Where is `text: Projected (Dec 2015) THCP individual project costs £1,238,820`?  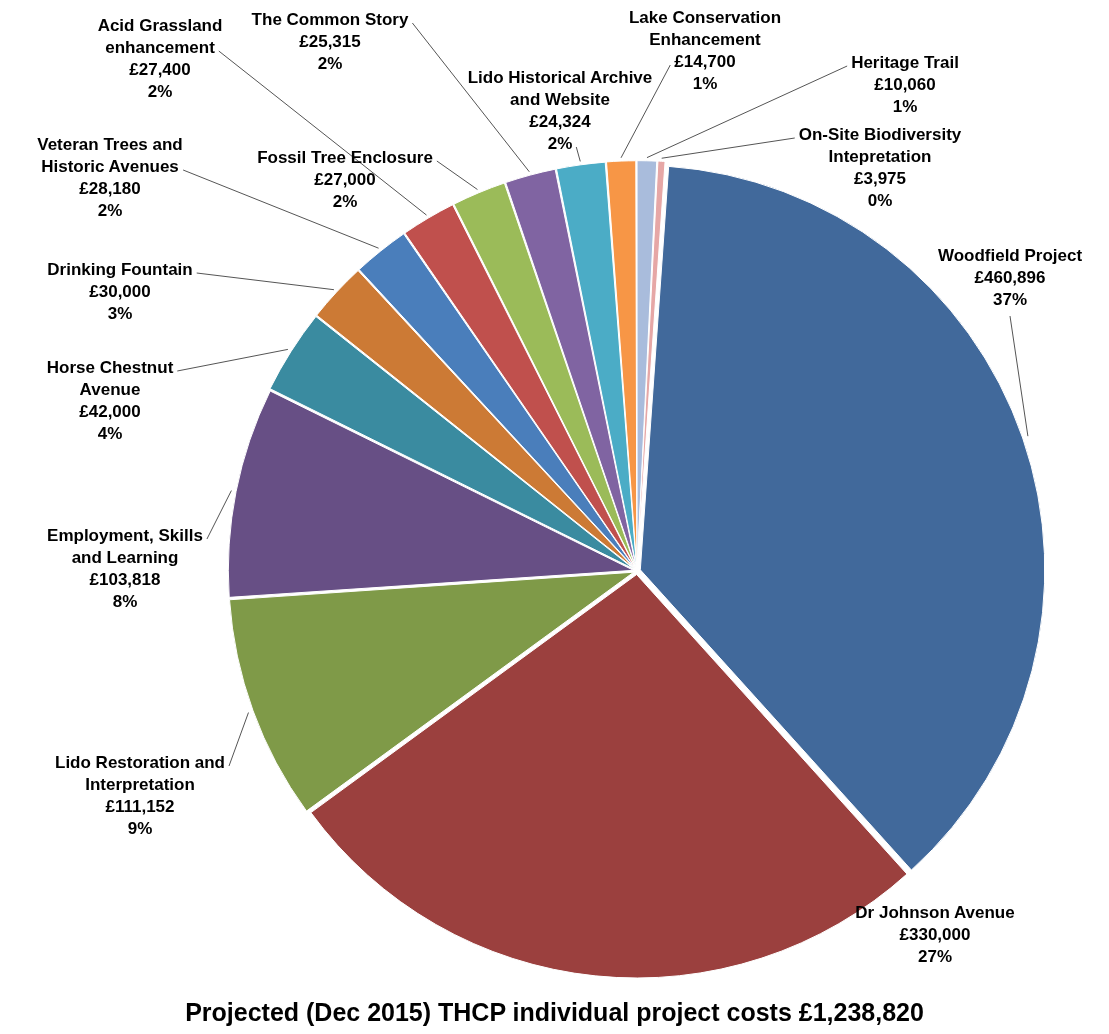 text: Projected (Dec 2015) THCP individual project costs £1,238,820 is located at coordinates (554, 1012).